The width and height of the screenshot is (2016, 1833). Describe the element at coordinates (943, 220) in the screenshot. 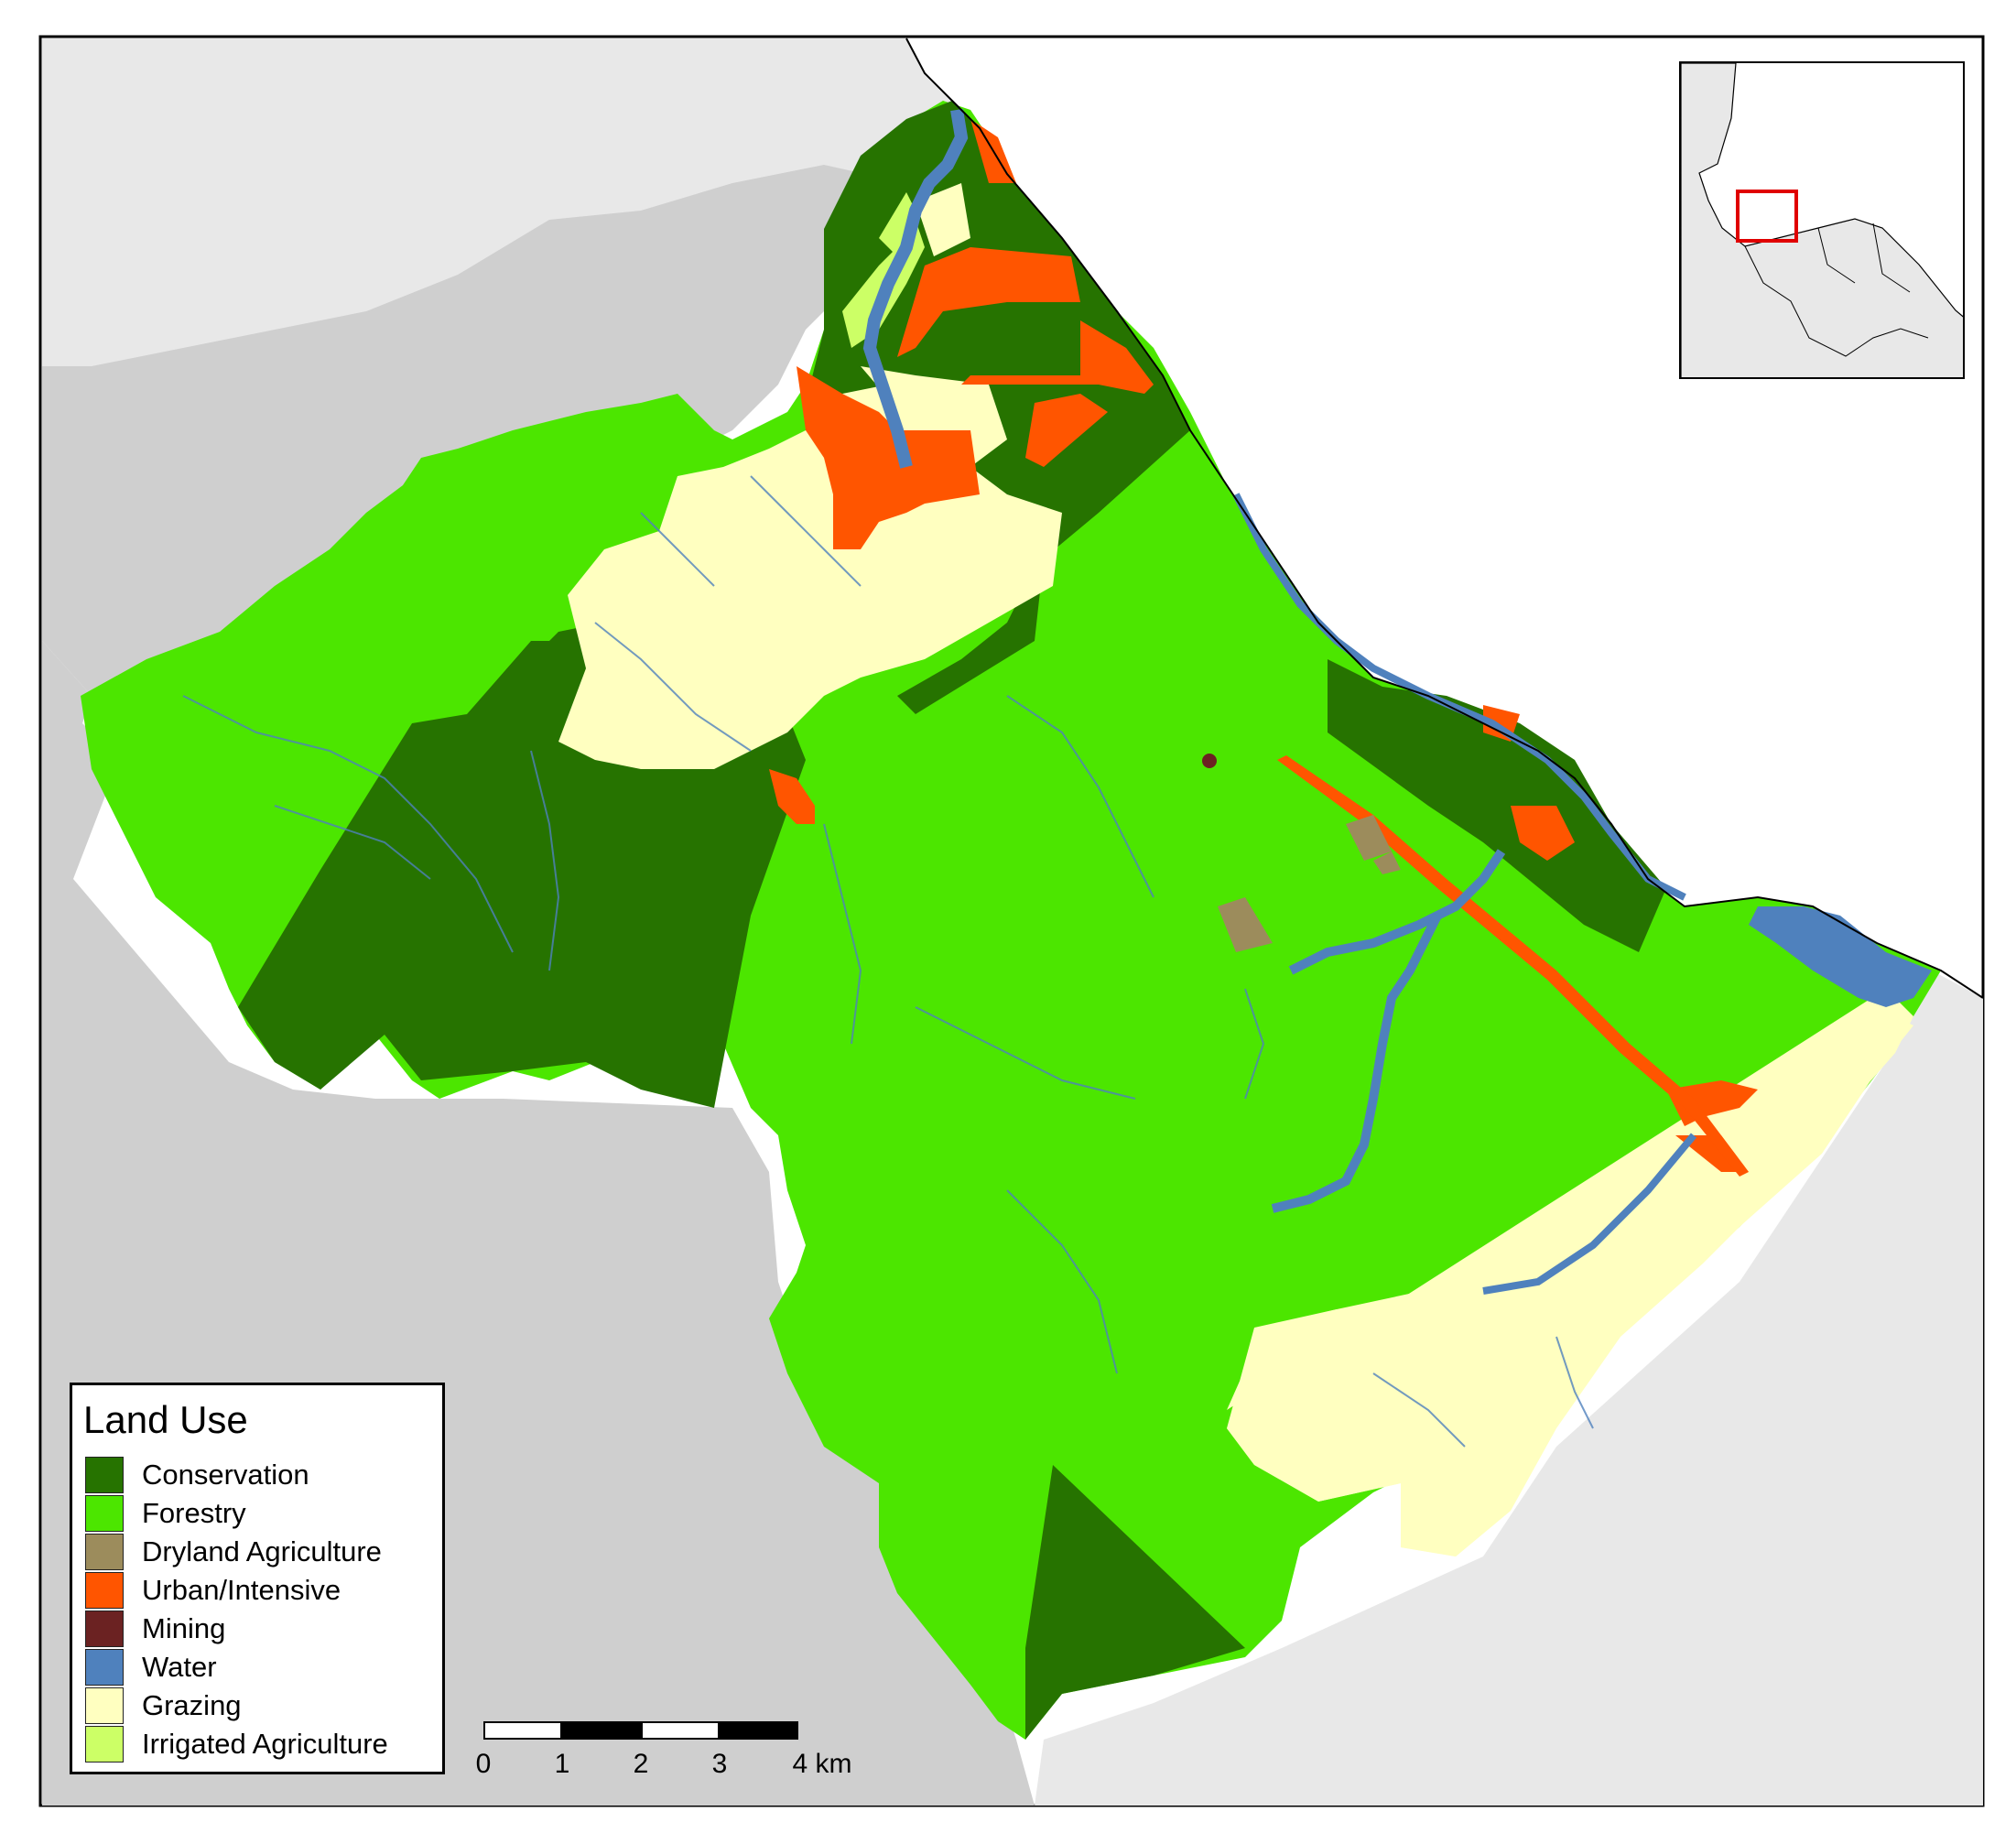

I see `grazing-north-patch` at that location.